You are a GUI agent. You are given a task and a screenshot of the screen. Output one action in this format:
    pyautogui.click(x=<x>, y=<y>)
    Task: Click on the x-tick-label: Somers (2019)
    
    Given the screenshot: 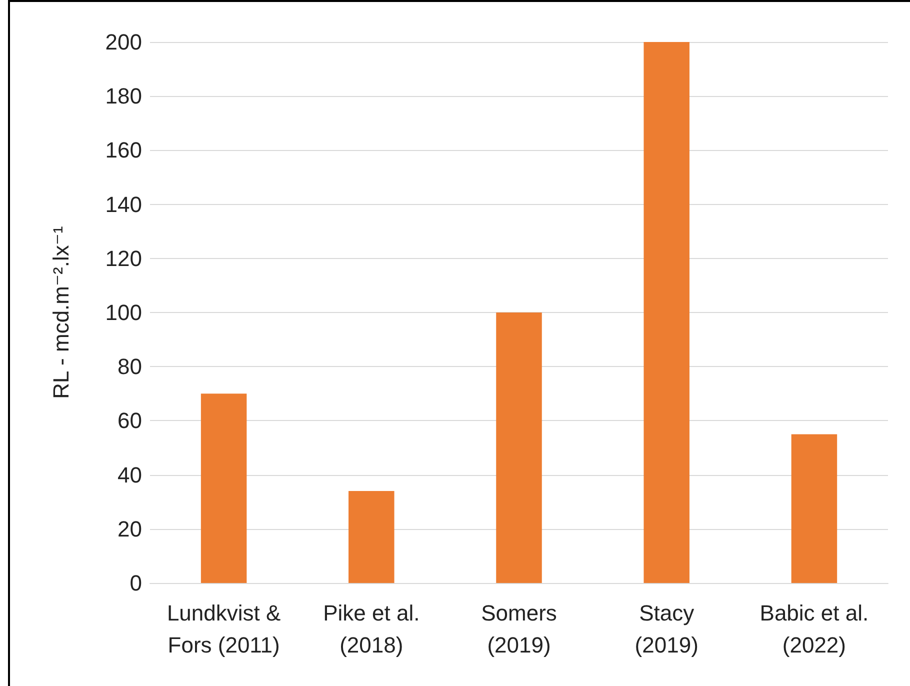 What is the action you would take?
    pyautogui.click(x=519, y=629)
    